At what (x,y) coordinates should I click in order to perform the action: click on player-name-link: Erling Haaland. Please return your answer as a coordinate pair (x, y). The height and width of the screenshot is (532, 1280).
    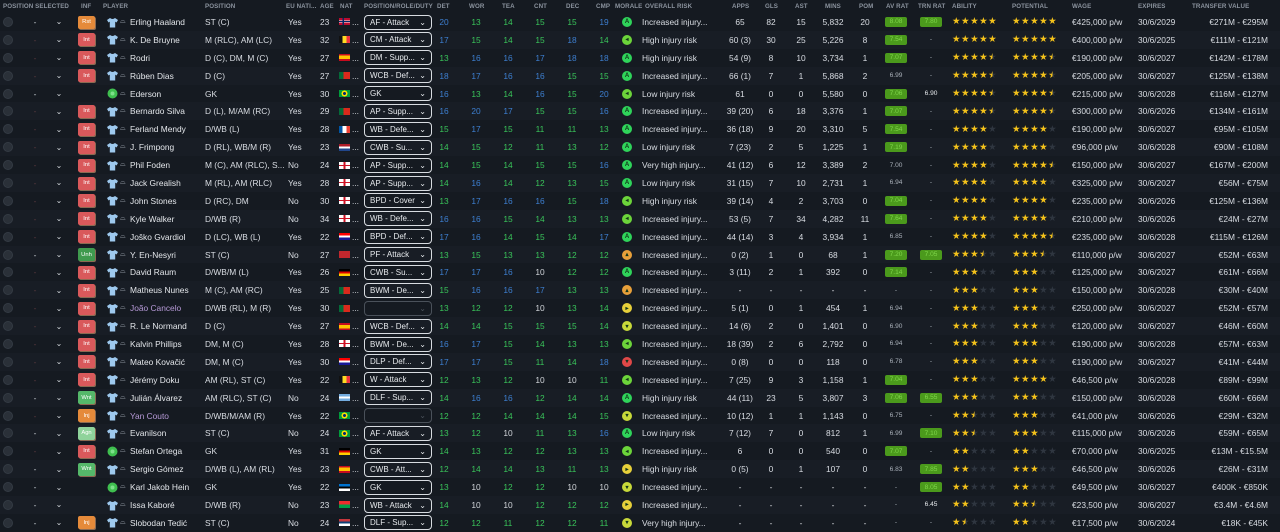
    Looking at the image, I should click on (157, 21).